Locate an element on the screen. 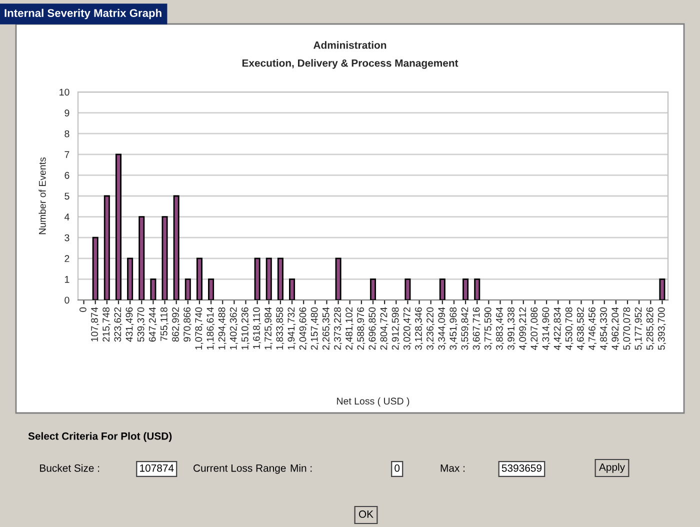 This screenshot has width=700, height=527. y-axis-title: Number of Events is located at coordinates (42, 195).